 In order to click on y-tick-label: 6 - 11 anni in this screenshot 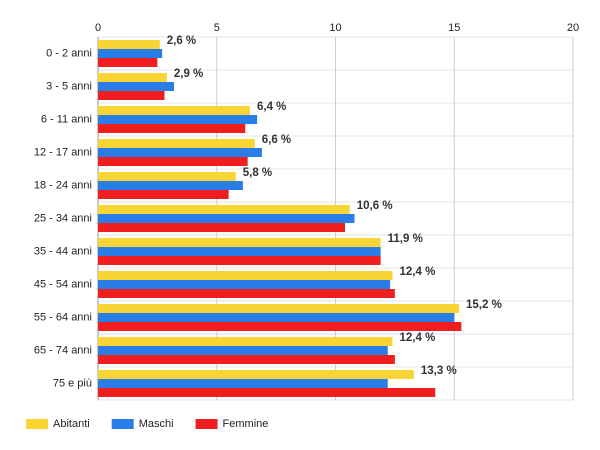, I will do `click(66, 119)`.